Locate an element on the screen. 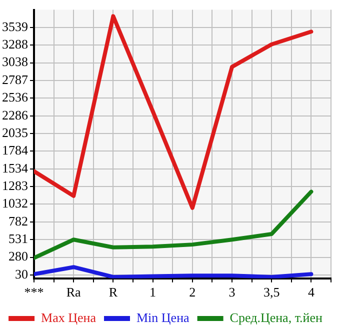  y-tick-label: 280 is located at coordinates (18, 256).